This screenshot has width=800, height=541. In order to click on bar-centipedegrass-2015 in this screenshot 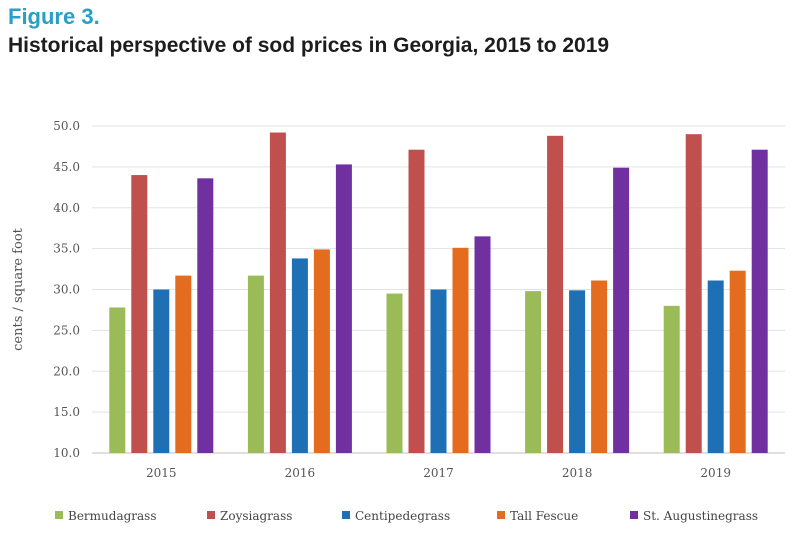, I will do `click(161, 371)`.